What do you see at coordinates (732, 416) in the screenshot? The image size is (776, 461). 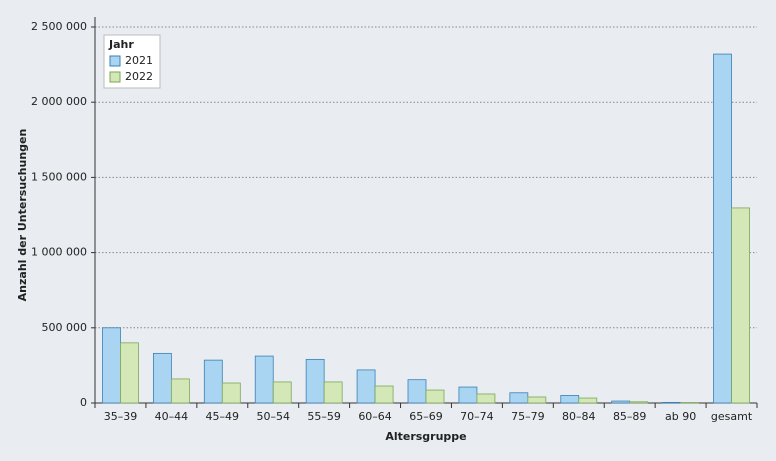 I see `x-tick-label: gesamt` at bounding box center [732, 416].